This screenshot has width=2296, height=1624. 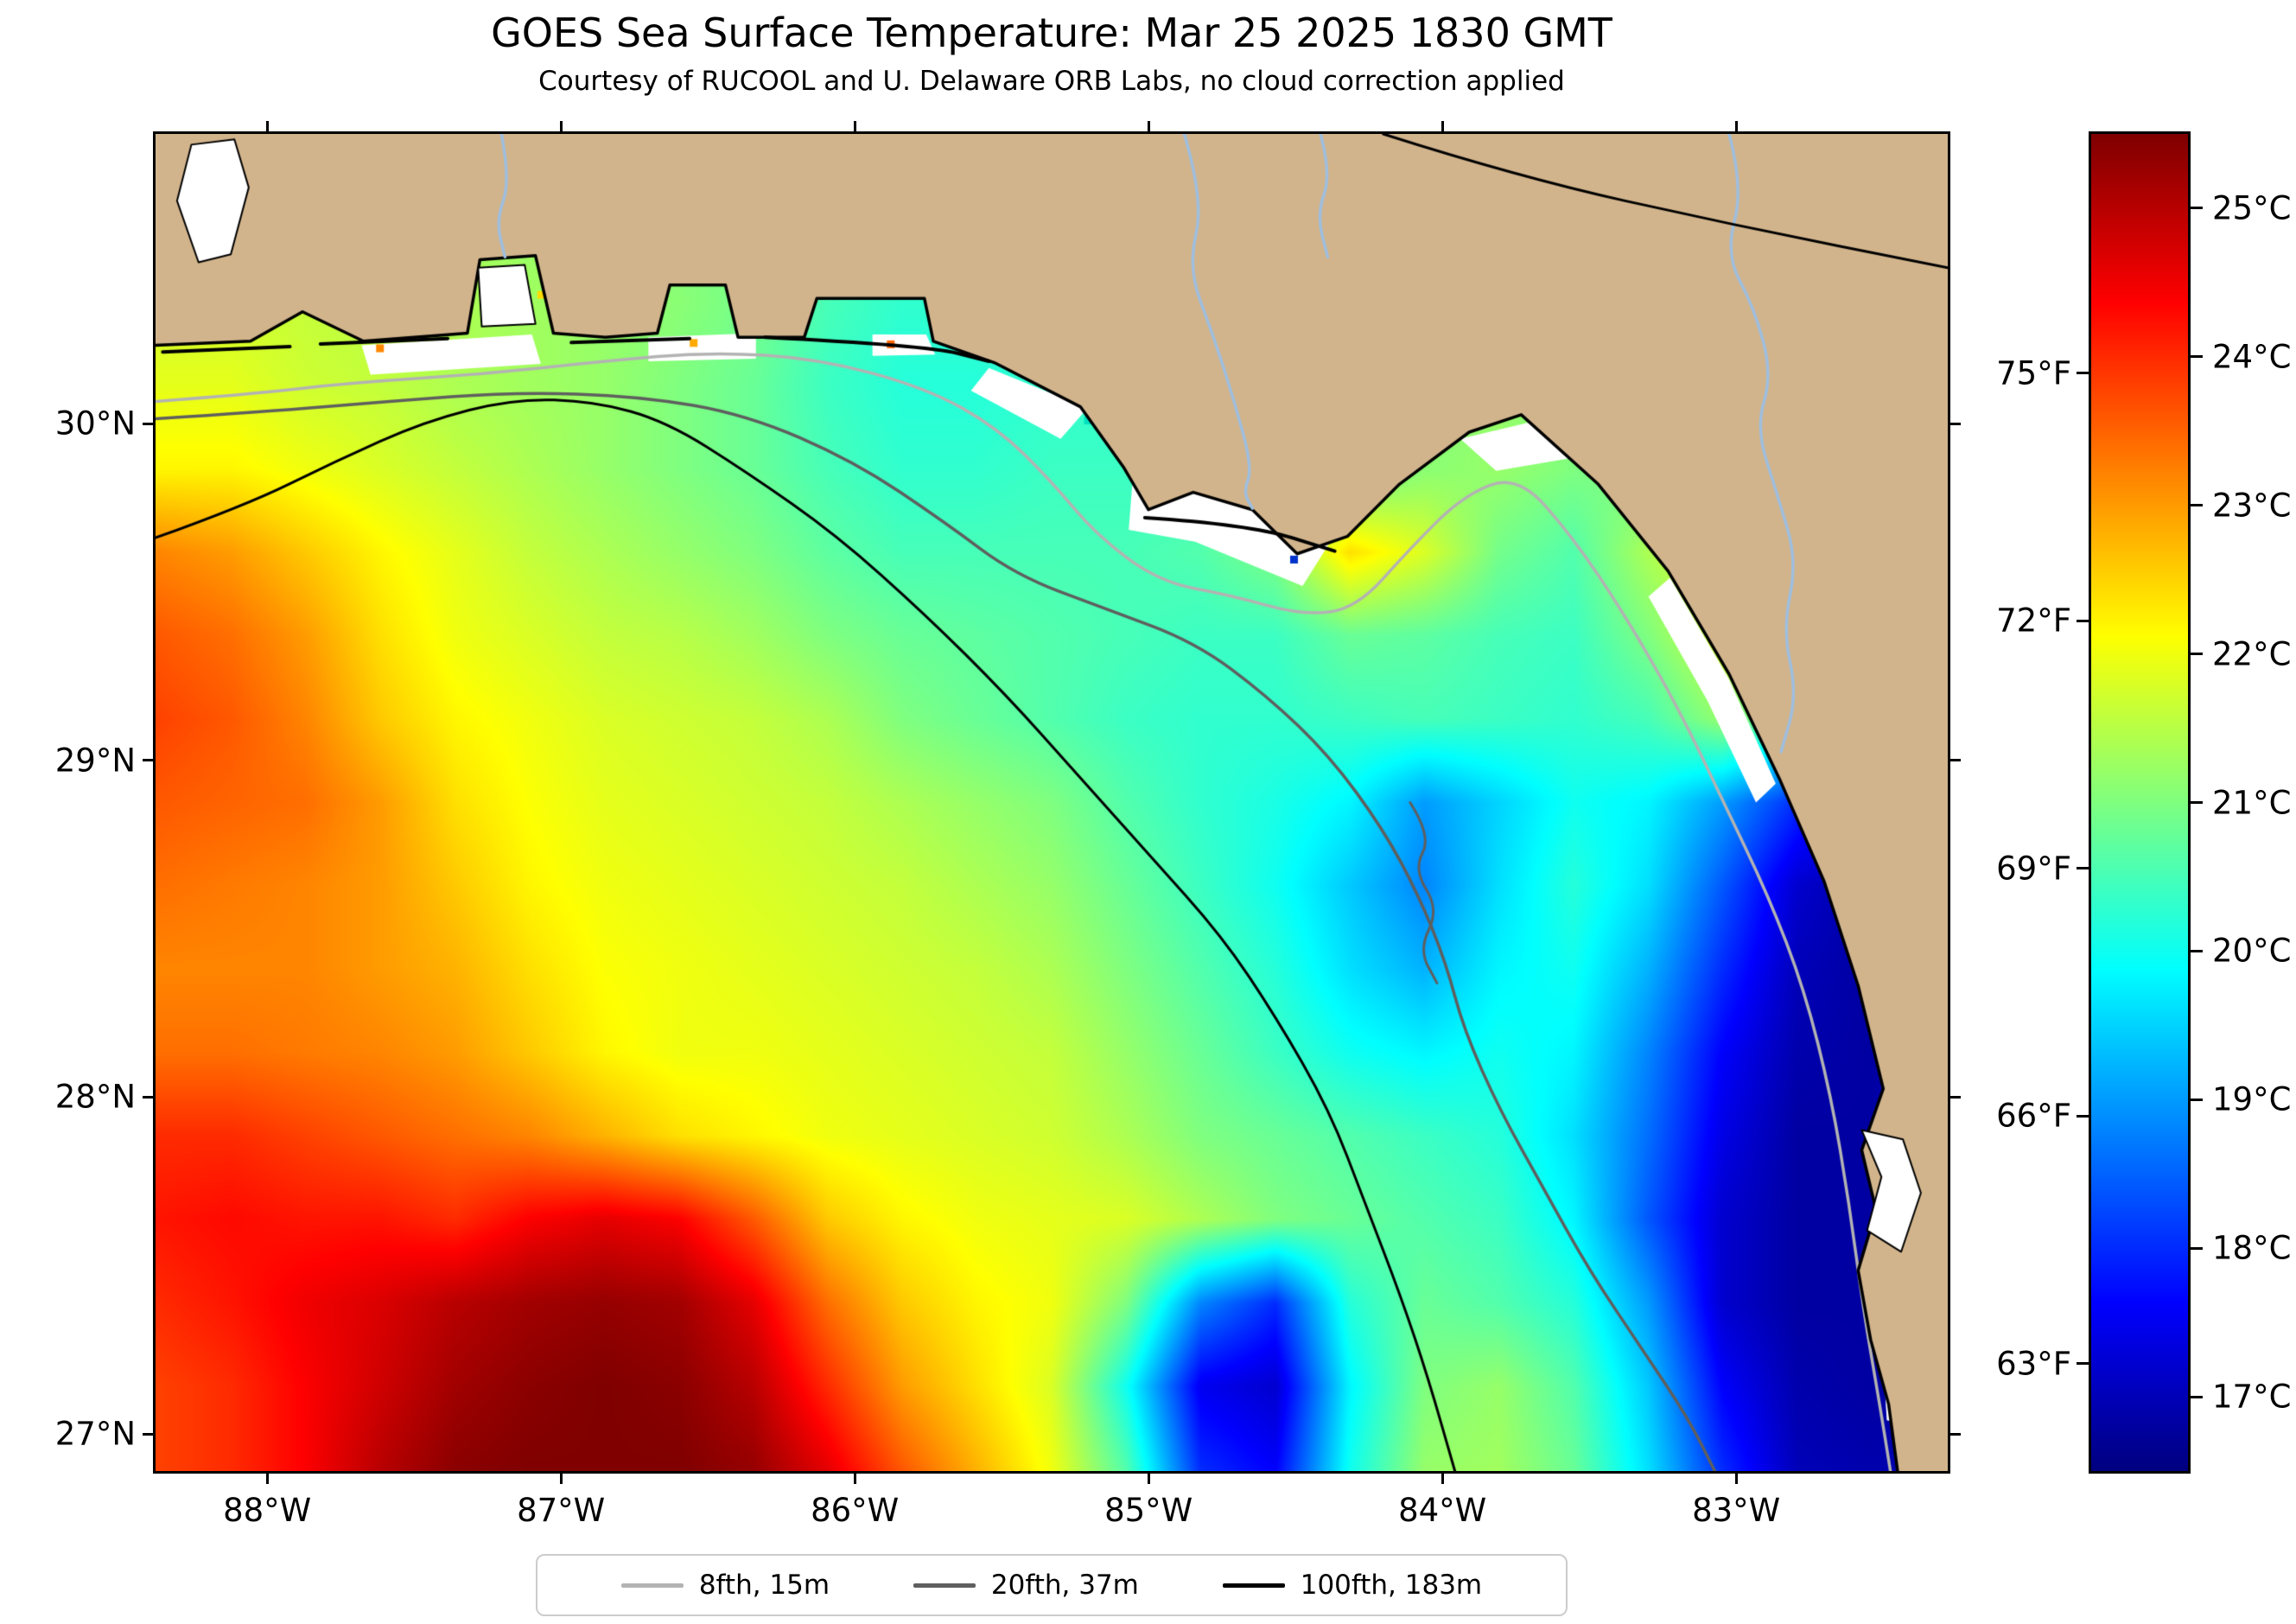 What do you see at coordinates (2252, 802) in the screenshot?
I see `colorbar-label-celsius: 21°C` at bounding box center [2252, 802].